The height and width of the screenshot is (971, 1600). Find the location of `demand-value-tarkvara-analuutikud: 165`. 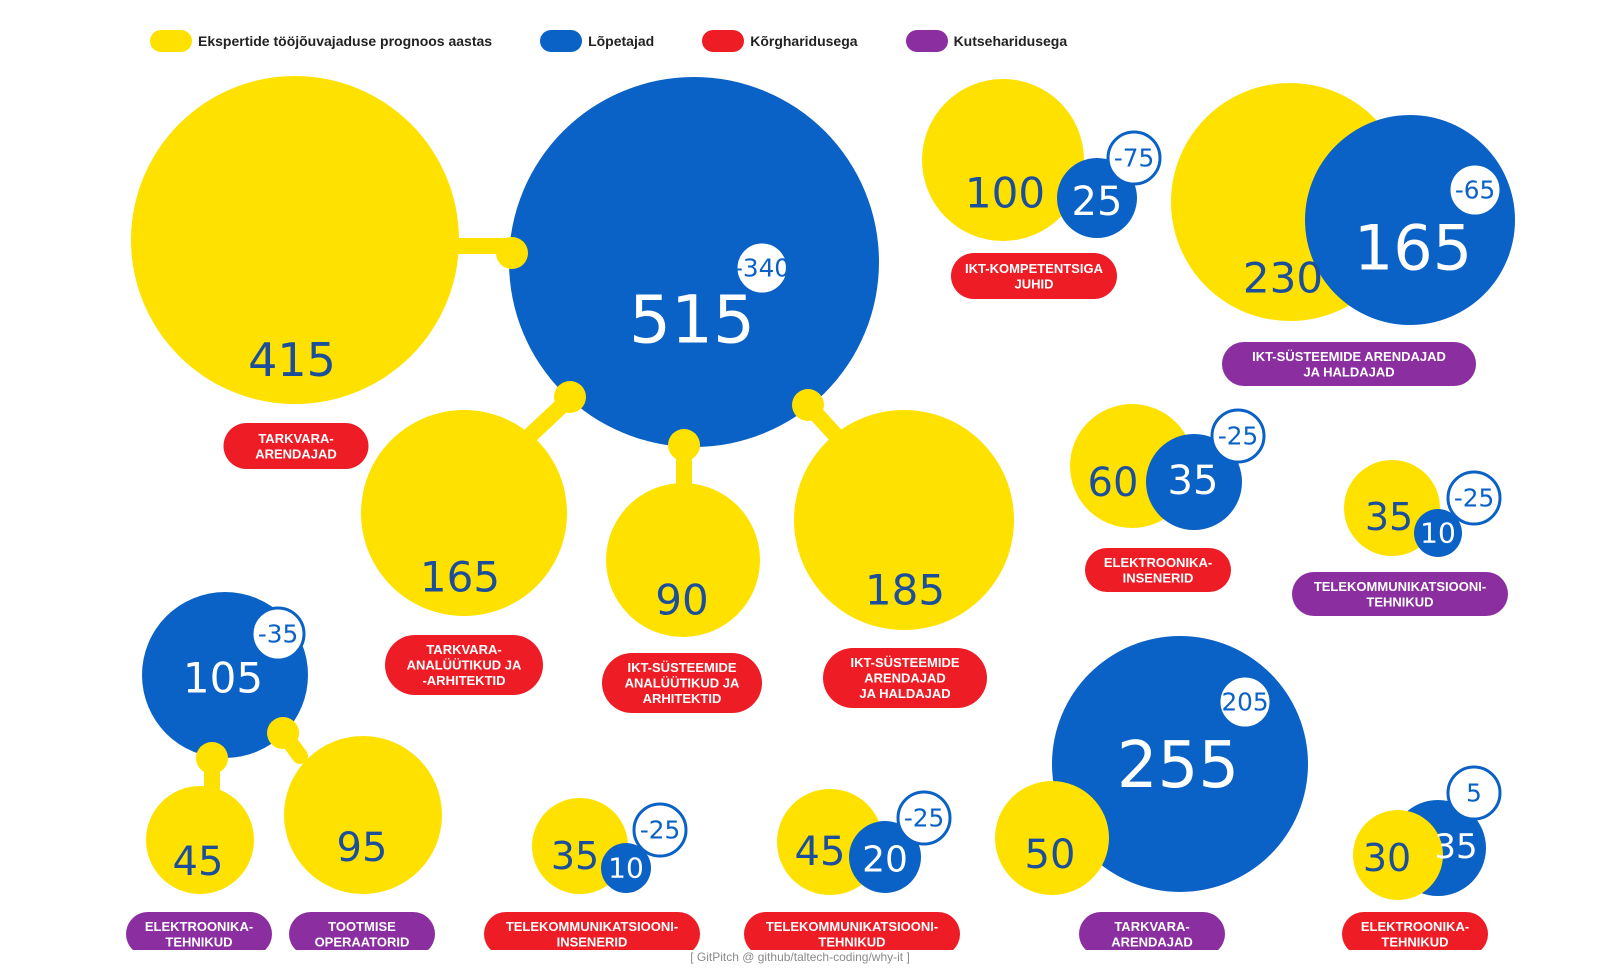

demand-value-tarkvara-analuutikud: 165 is located at coordinates (460, 577).